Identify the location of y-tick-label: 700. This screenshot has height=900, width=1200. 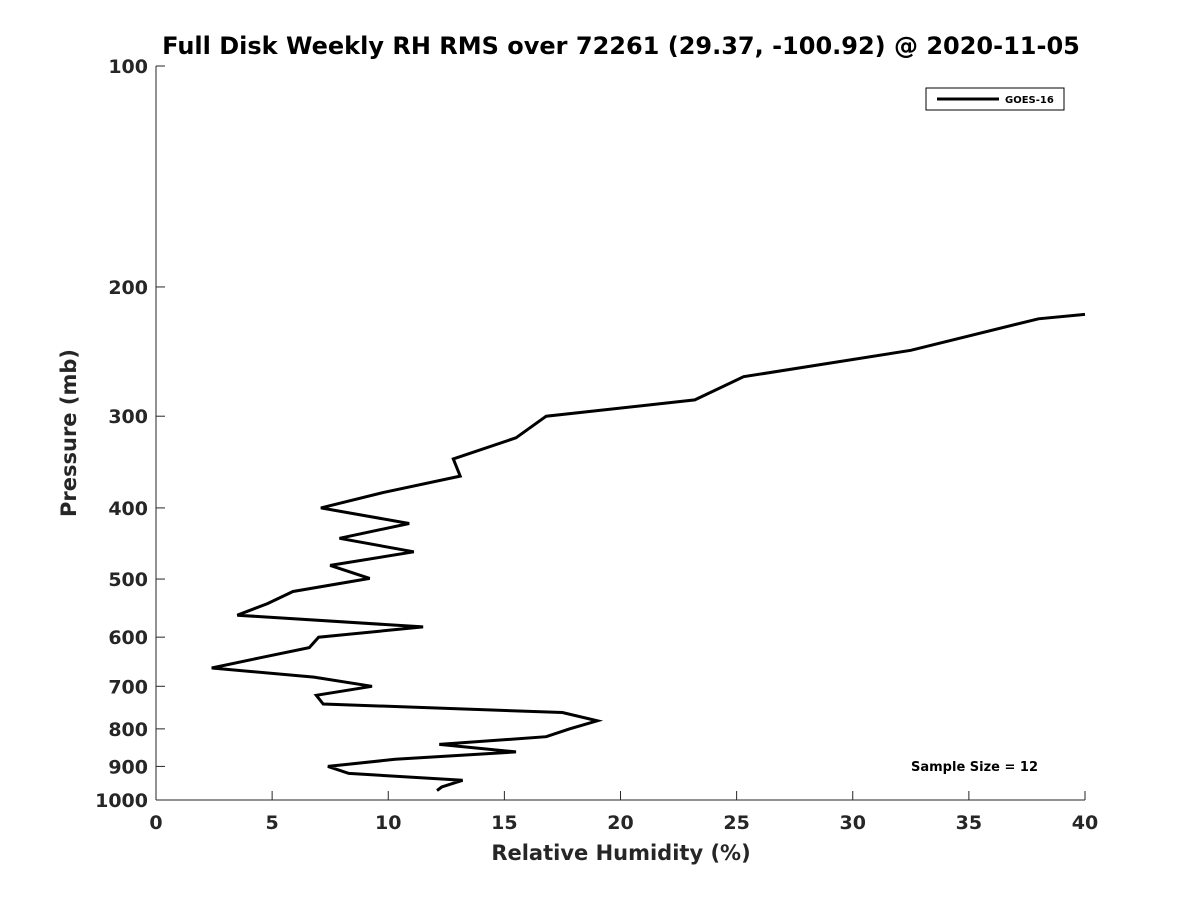
(128, 687).